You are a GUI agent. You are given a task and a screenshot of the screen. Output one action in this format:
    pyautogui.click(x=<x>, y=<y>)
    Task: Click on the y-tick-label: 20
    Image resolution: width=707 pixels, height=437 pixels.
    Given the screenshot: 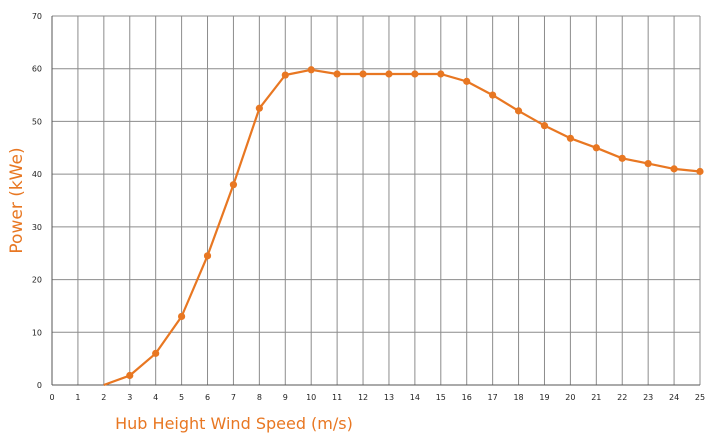 What is the action you would take?
    pyautogui.click(x=37, y=280)
    